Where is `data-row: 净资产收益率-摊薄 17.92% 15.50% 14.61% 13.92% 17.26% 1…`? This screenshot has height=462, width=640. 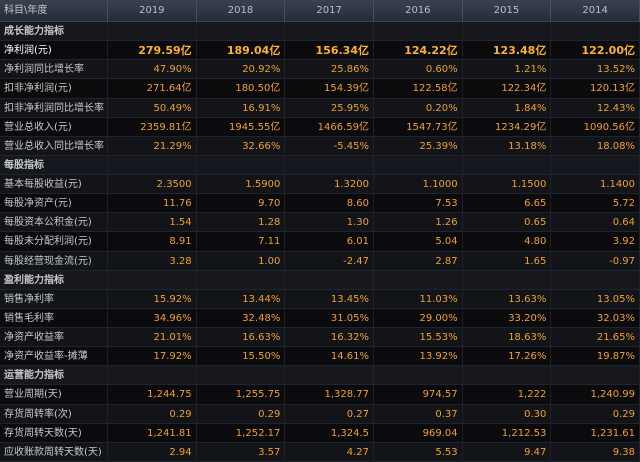 data-row: 净资产收益率-摊薄 17.92% 15.50% 14.61% 13.92% 17.26% 1… is located at coordinates (320, 357).